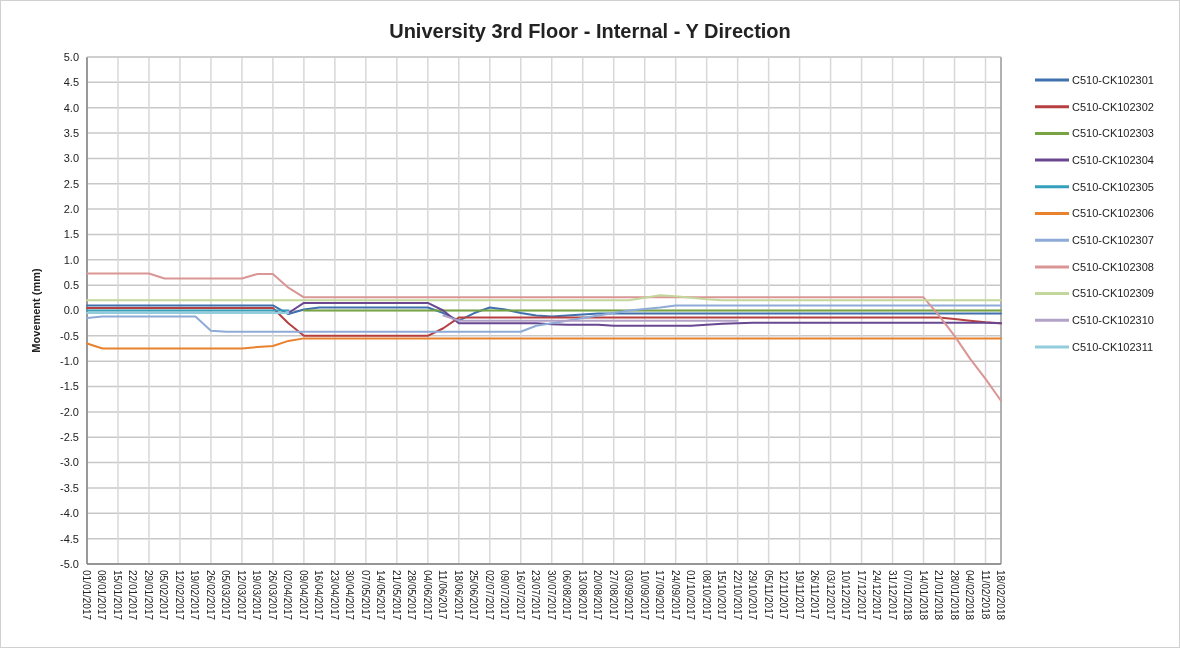 The width and height of the screenshot is (1180, 648). What do you see at coordinates (861, 595) in the screenshot?
I see `x-tick-label: 17/12/2017` at bounding box center [861, 595].